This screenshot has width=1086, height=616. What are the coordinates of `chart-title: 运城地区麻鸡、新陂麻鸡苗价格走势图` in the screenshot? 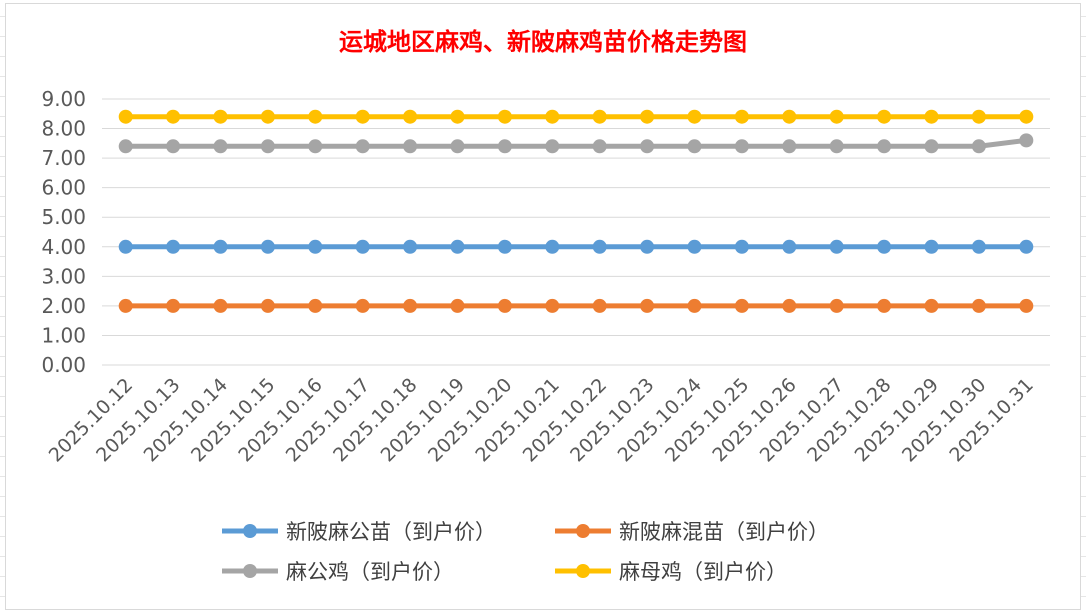 It's located at (543, 41).